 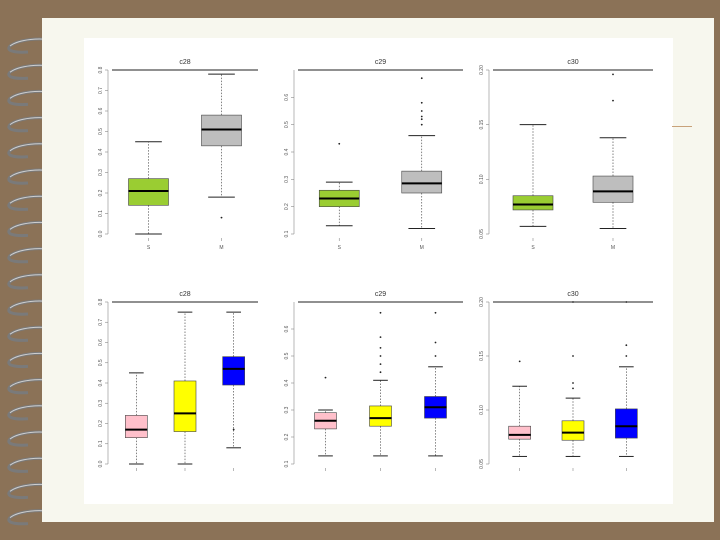 I want to click on panel-c29: c29 0.1 0.2 0.3 0.4 0.5 0.6 S M, so click(x=373, y=155).